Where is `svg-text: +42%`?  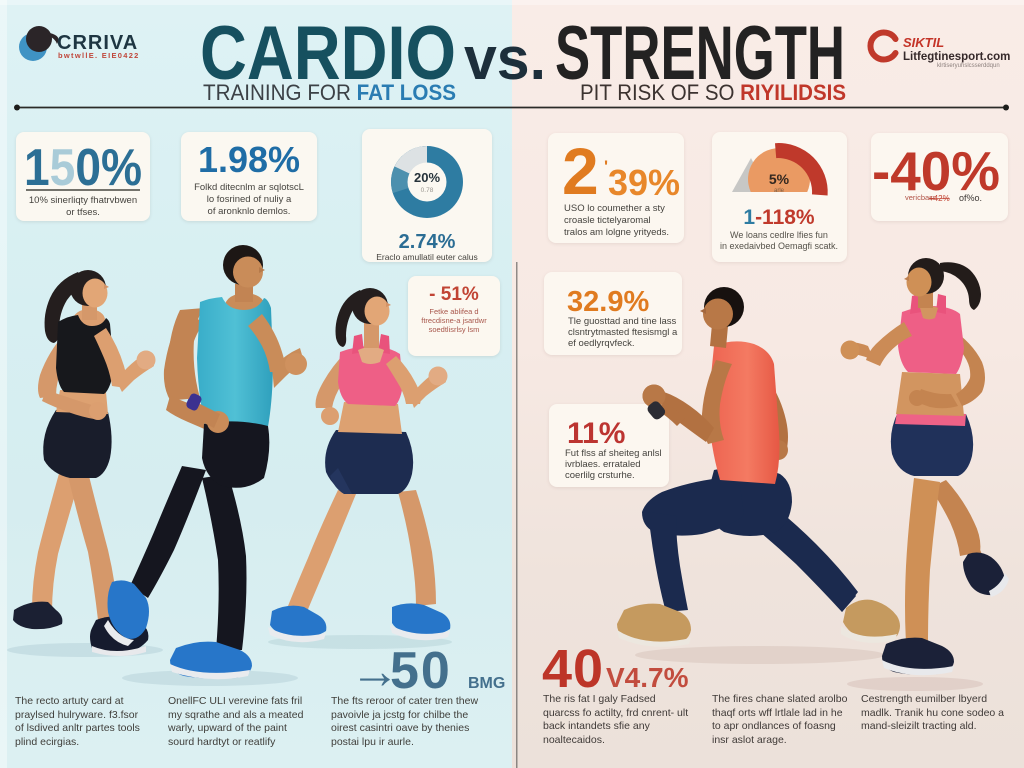 svg-text: +42% is located at coordinates (939, 198).